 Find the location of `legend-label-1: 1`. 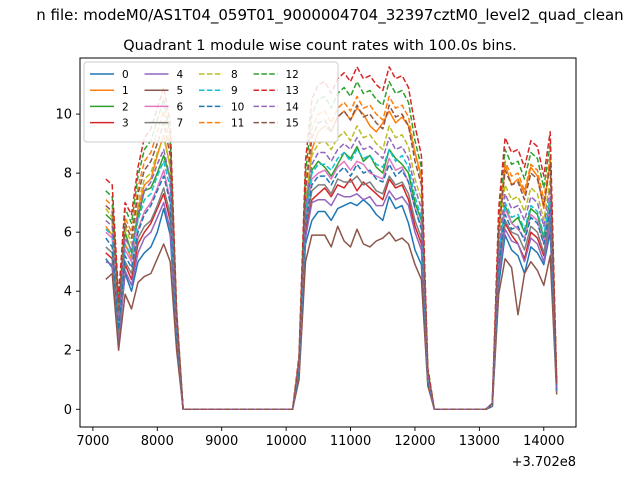

legend-label-1: 1 is located at coordinates (125, 91).